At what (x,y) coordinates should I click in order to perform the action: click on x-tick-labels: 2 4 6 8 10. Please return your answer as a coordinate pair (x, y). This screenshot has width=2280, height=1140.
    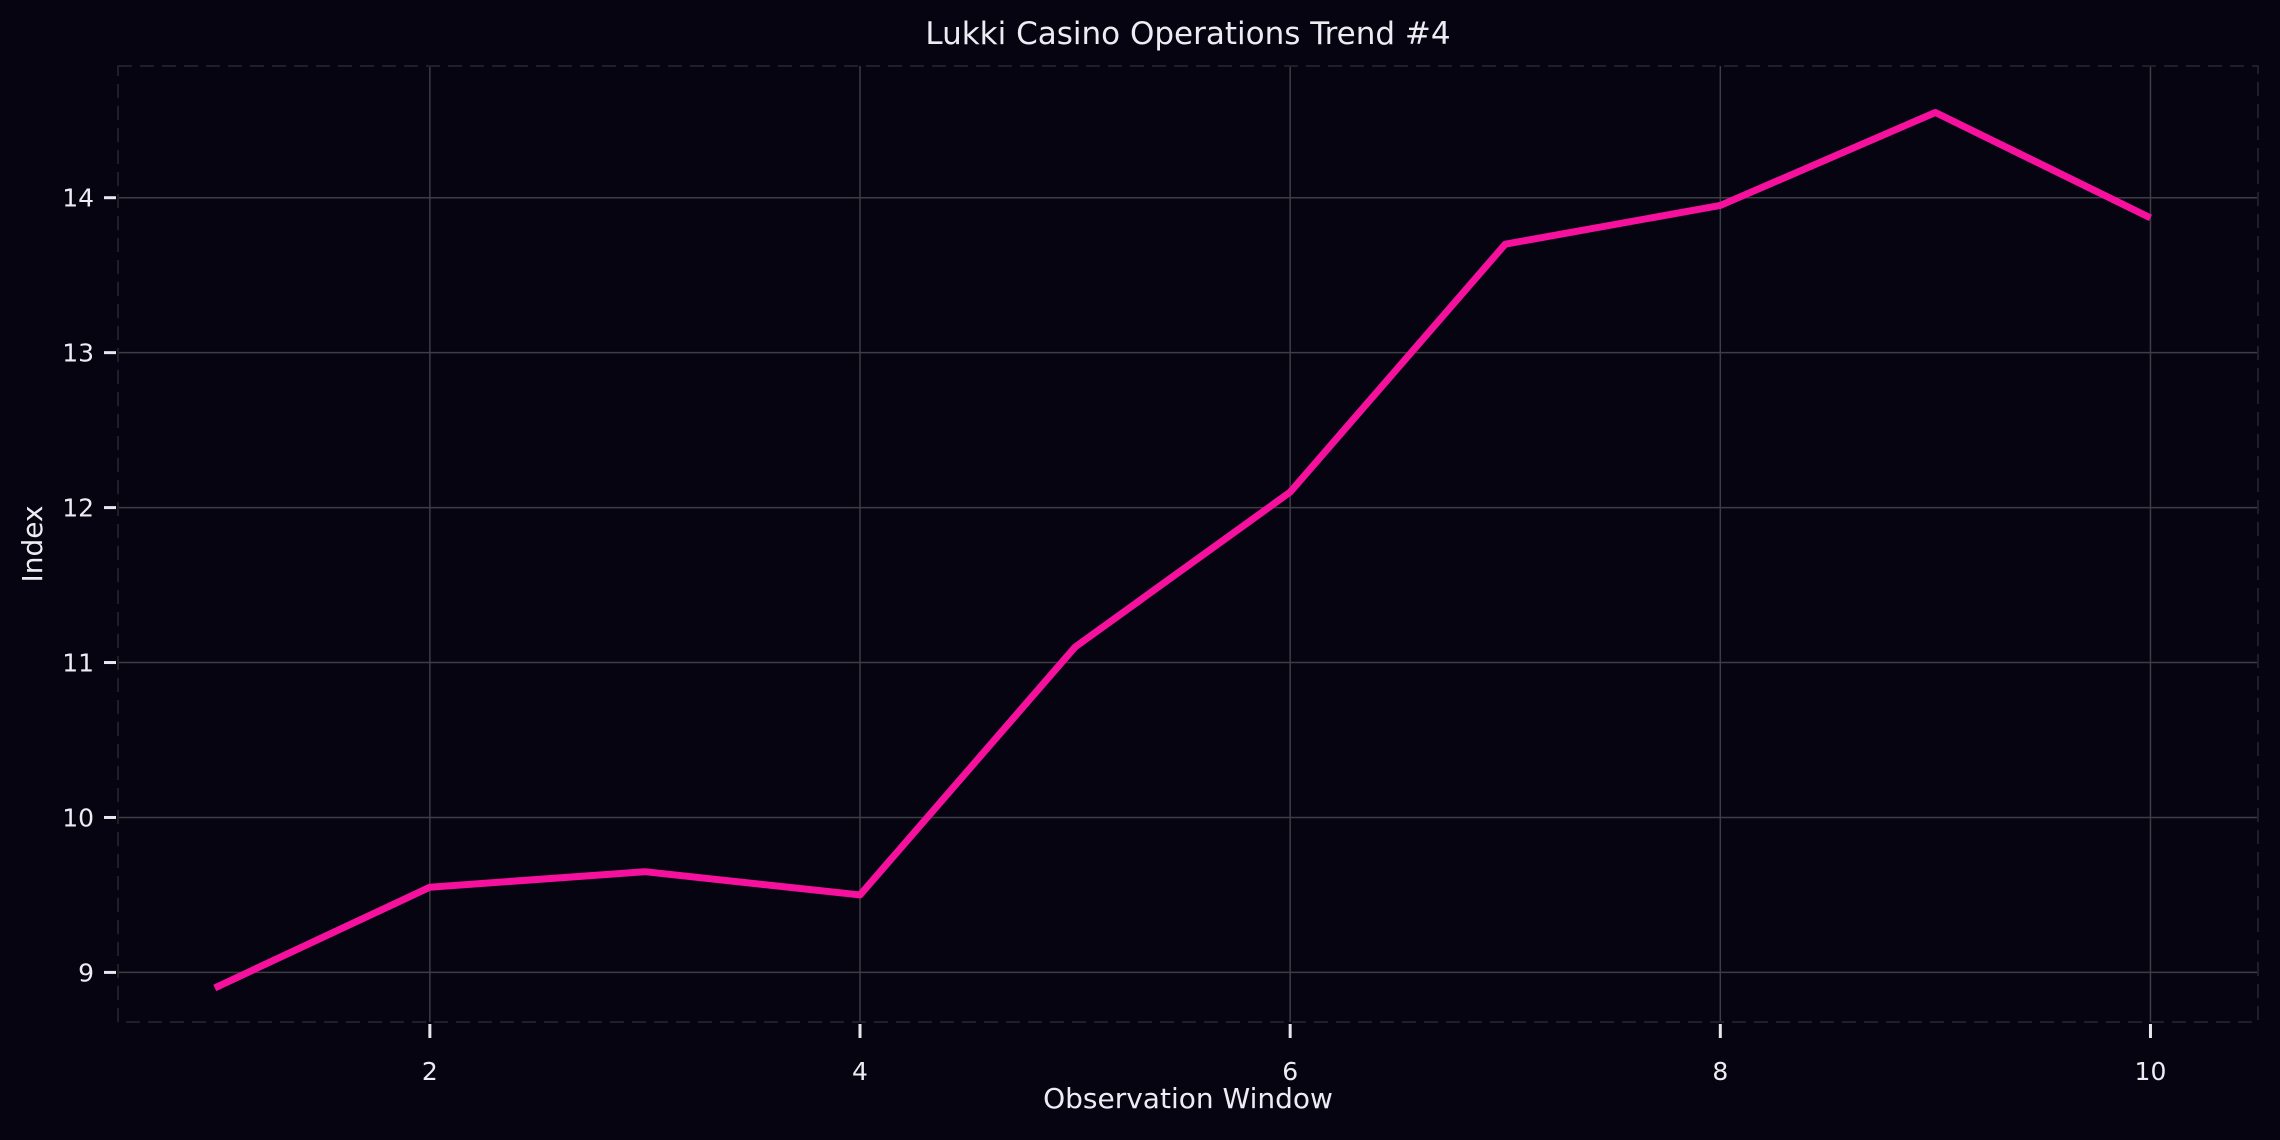
    Looking at the image, I should click on (1294, 1071).